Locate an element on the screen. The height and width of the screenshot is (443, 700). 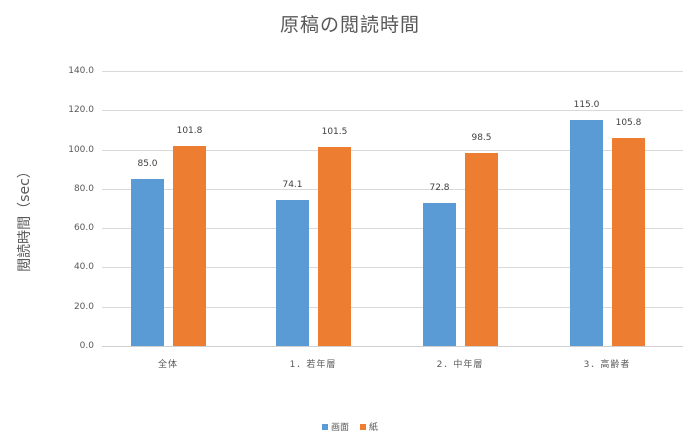
chart-title: 原稿の閲読時間 is located at coordinates (349, 25).